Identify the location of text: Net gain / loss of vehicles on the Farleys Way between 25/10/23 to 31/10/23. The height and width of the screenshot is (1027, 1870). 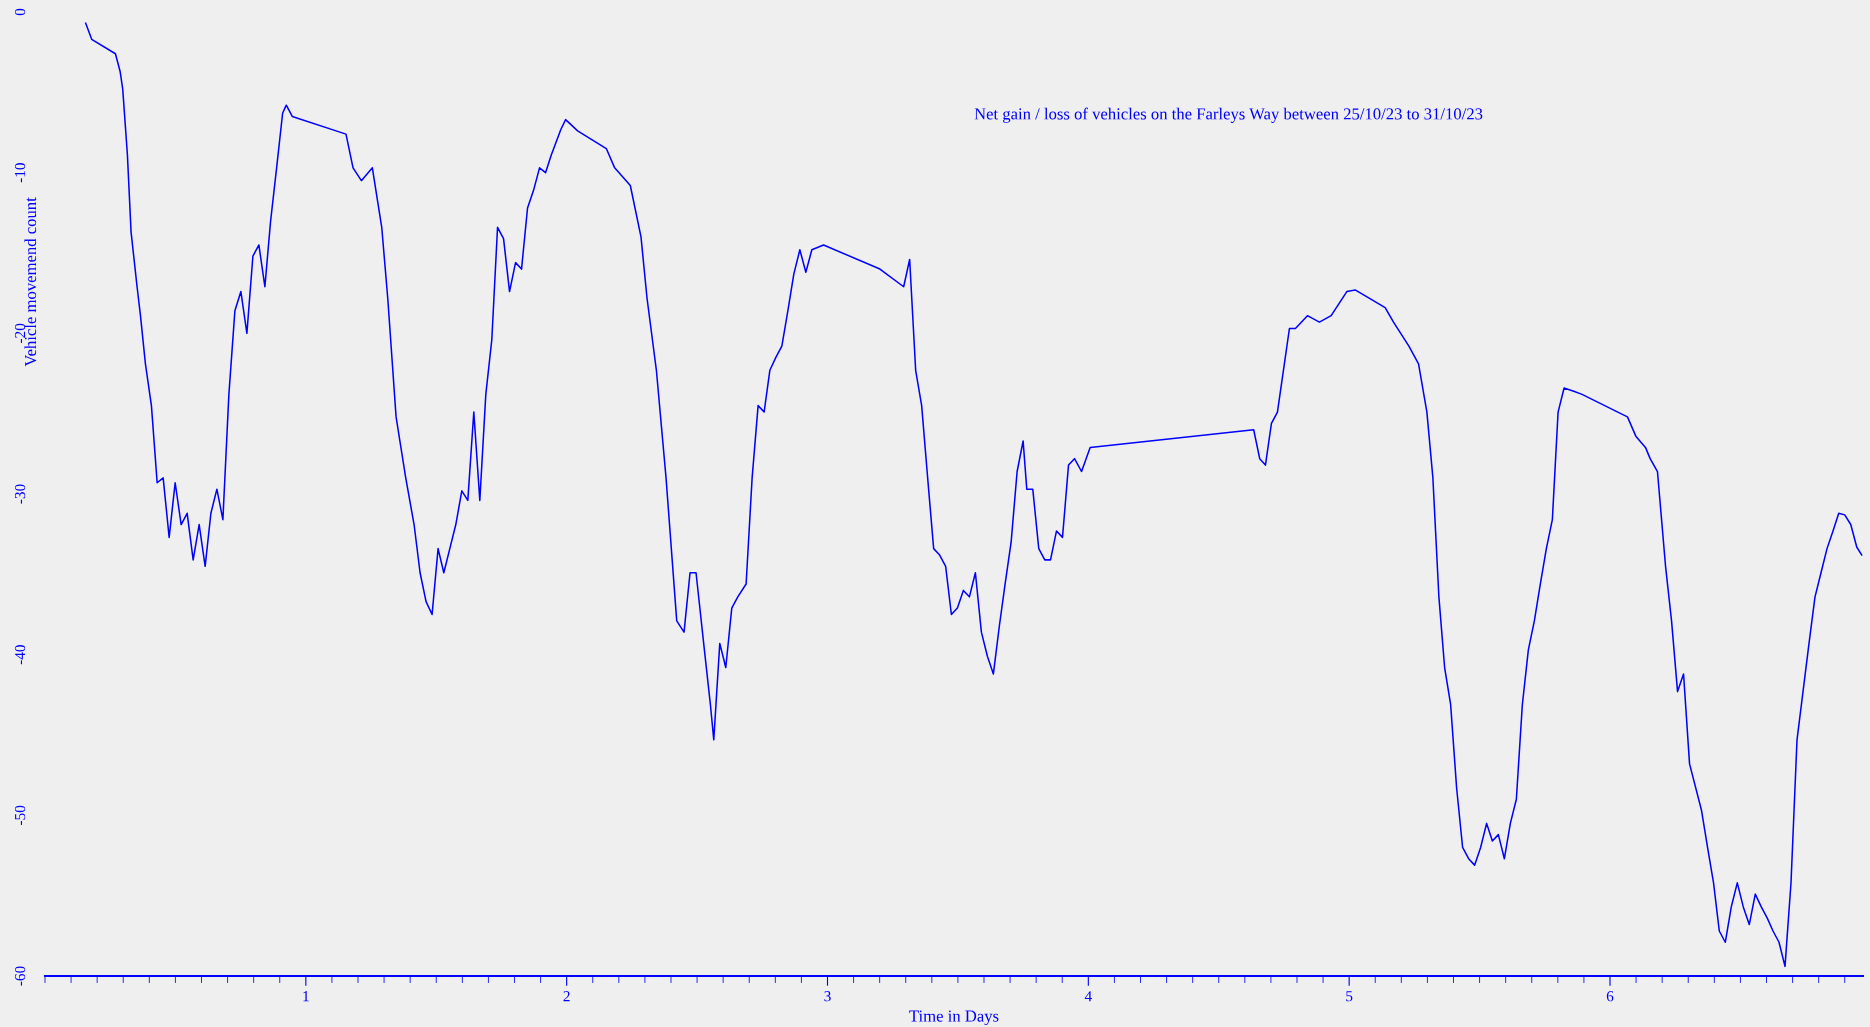
(1228, 115).